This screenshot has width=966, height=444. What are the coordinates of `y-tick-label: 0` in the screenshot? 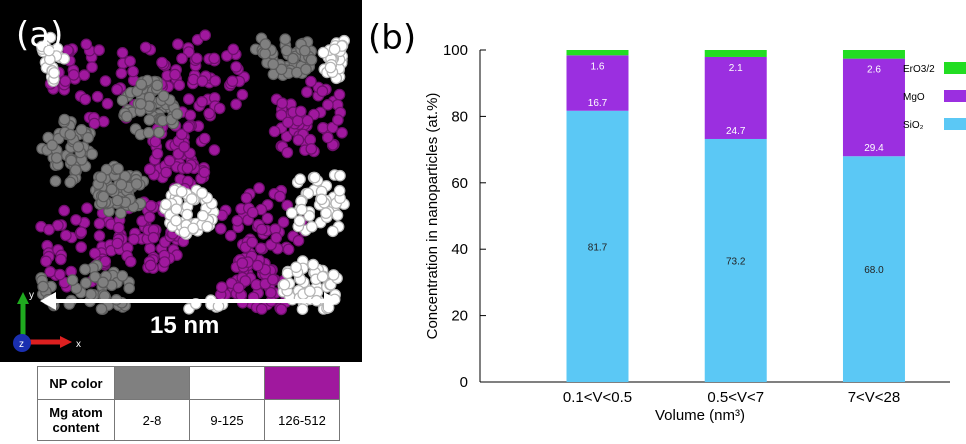 It's located at (464, 382).